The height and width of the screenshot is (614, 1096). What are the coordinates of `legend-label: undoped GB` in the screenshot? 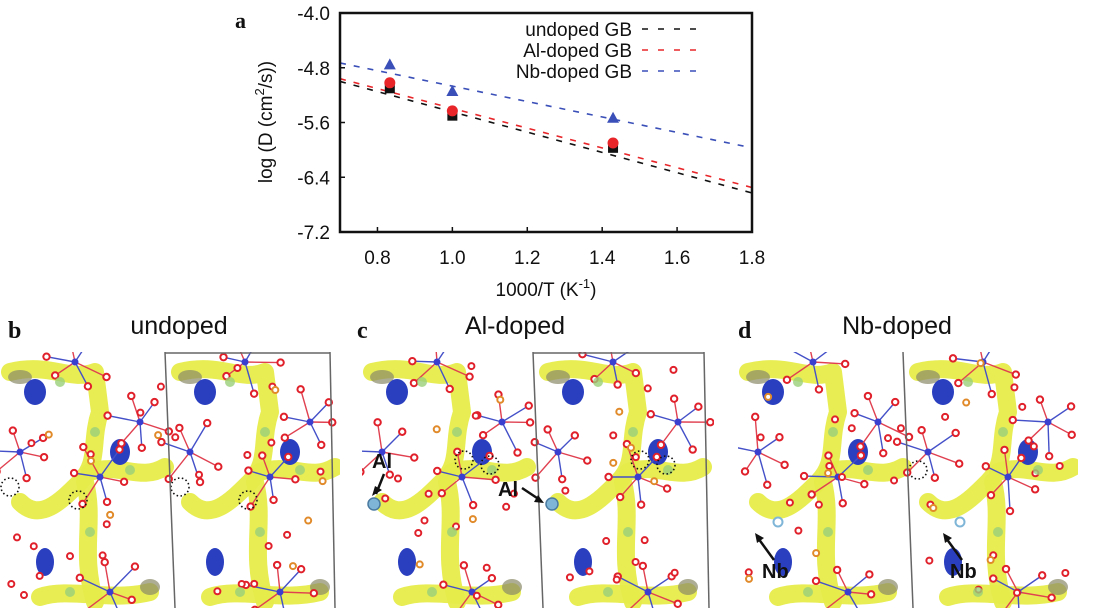 It's located at (578, 30).